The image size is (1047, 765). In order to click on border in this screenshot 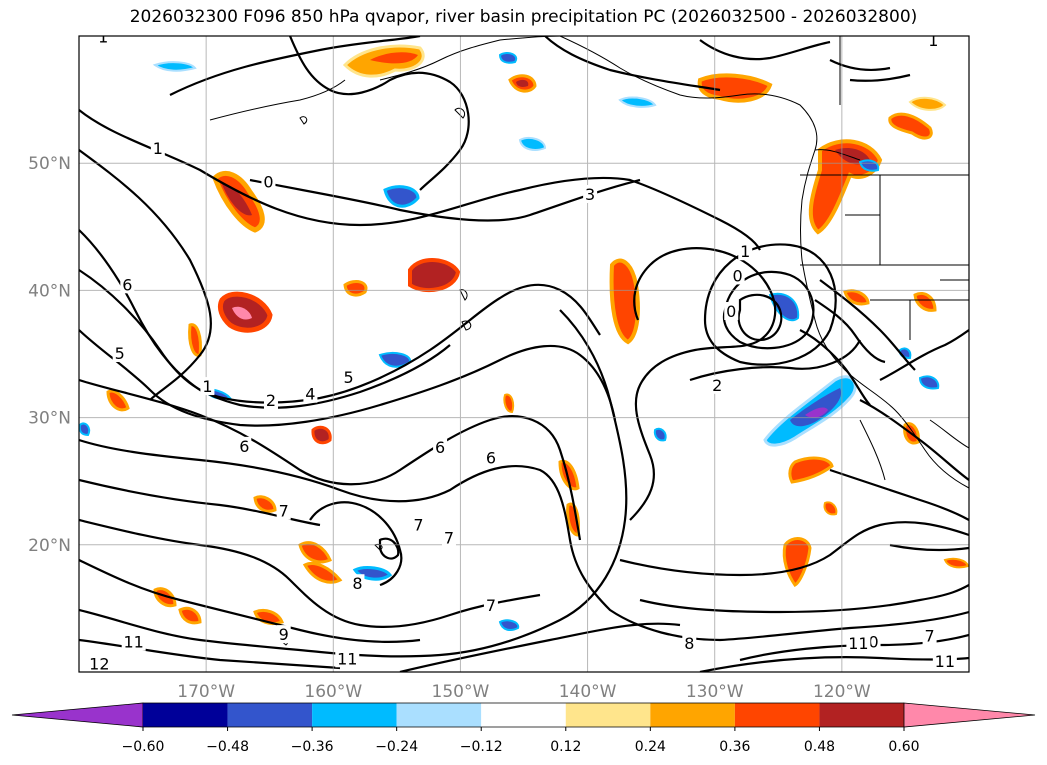, I will do `click(907, 240)`.